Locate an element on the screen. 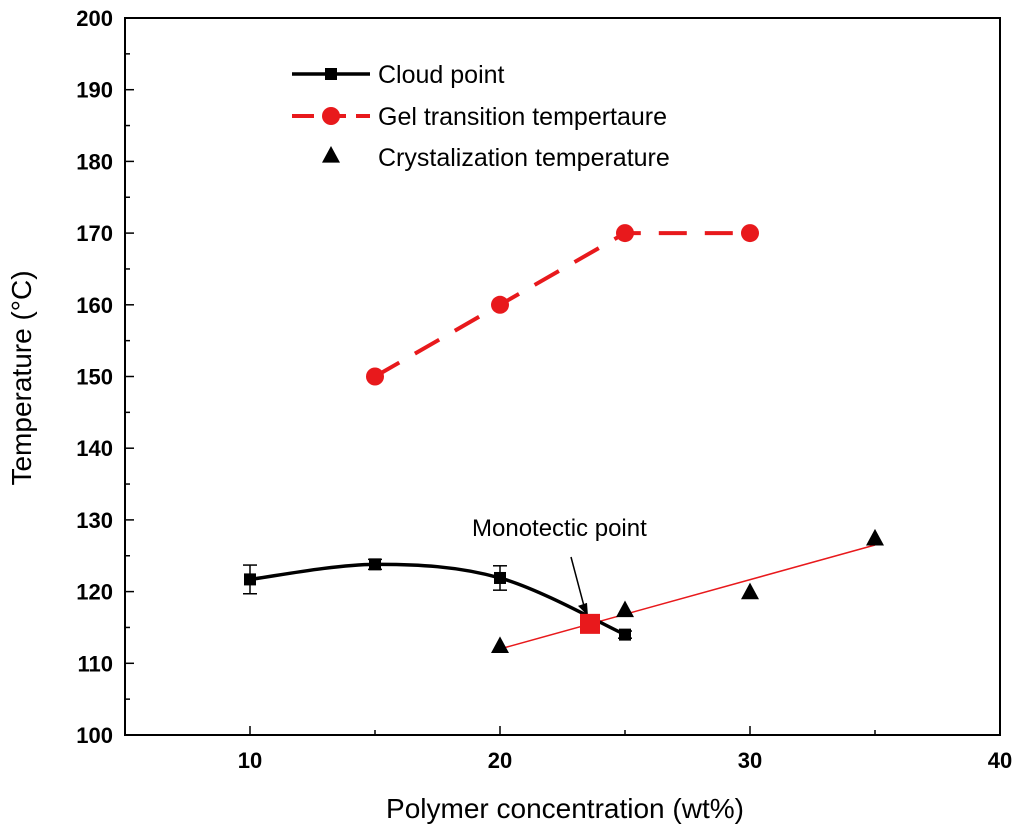  y-tick-label: 110 is located at coordinates (96, 663).